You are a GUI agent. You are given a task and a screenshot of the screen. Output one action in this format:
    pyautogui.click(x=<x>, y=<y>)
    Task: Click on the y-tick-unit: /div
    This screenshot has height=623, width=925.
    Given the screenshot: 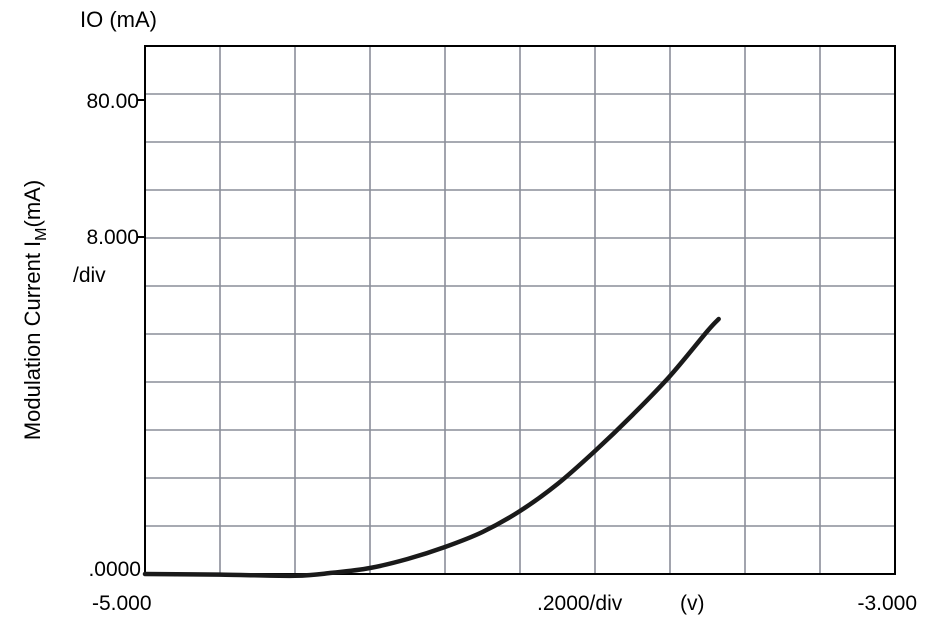 What is the action you would take?
    pyautogui.click(x=89, y=275)
    